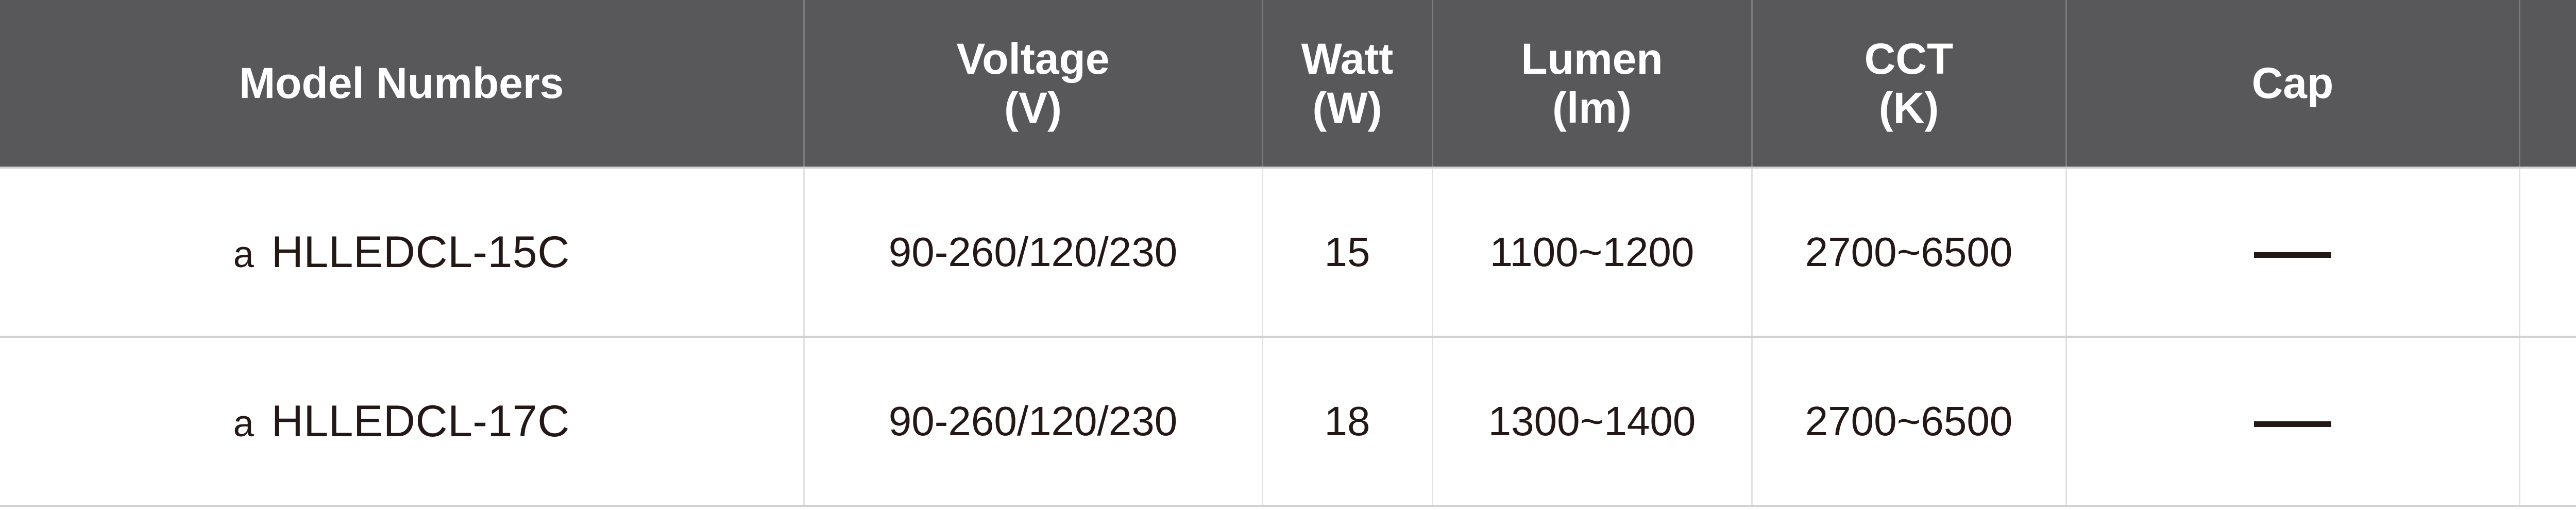  I want to click on column-header-lumen: Lumen (lm), so click(1593, 84).